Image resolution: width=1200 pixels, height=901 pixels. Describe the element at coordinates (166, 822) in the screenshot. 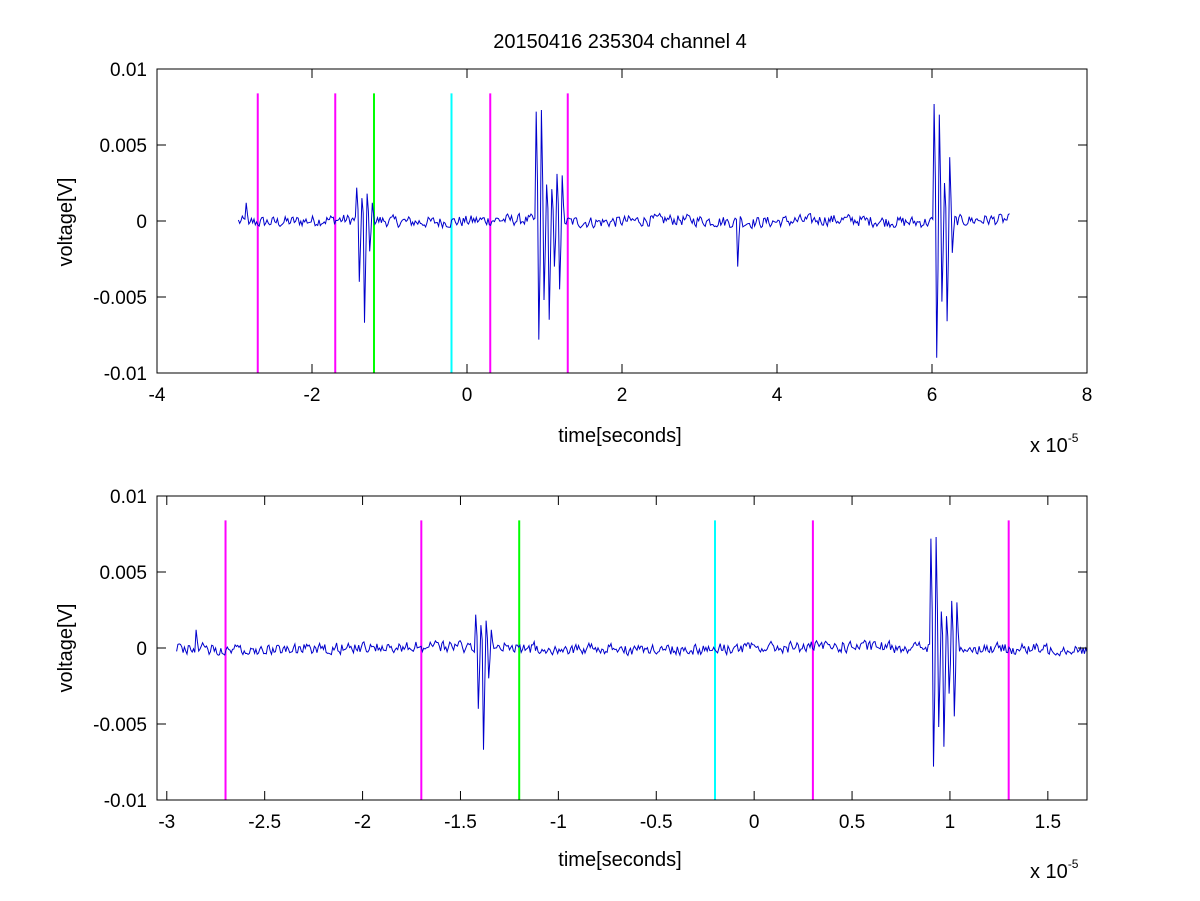

I see `bottom-x-tick-label: -3` at that location.